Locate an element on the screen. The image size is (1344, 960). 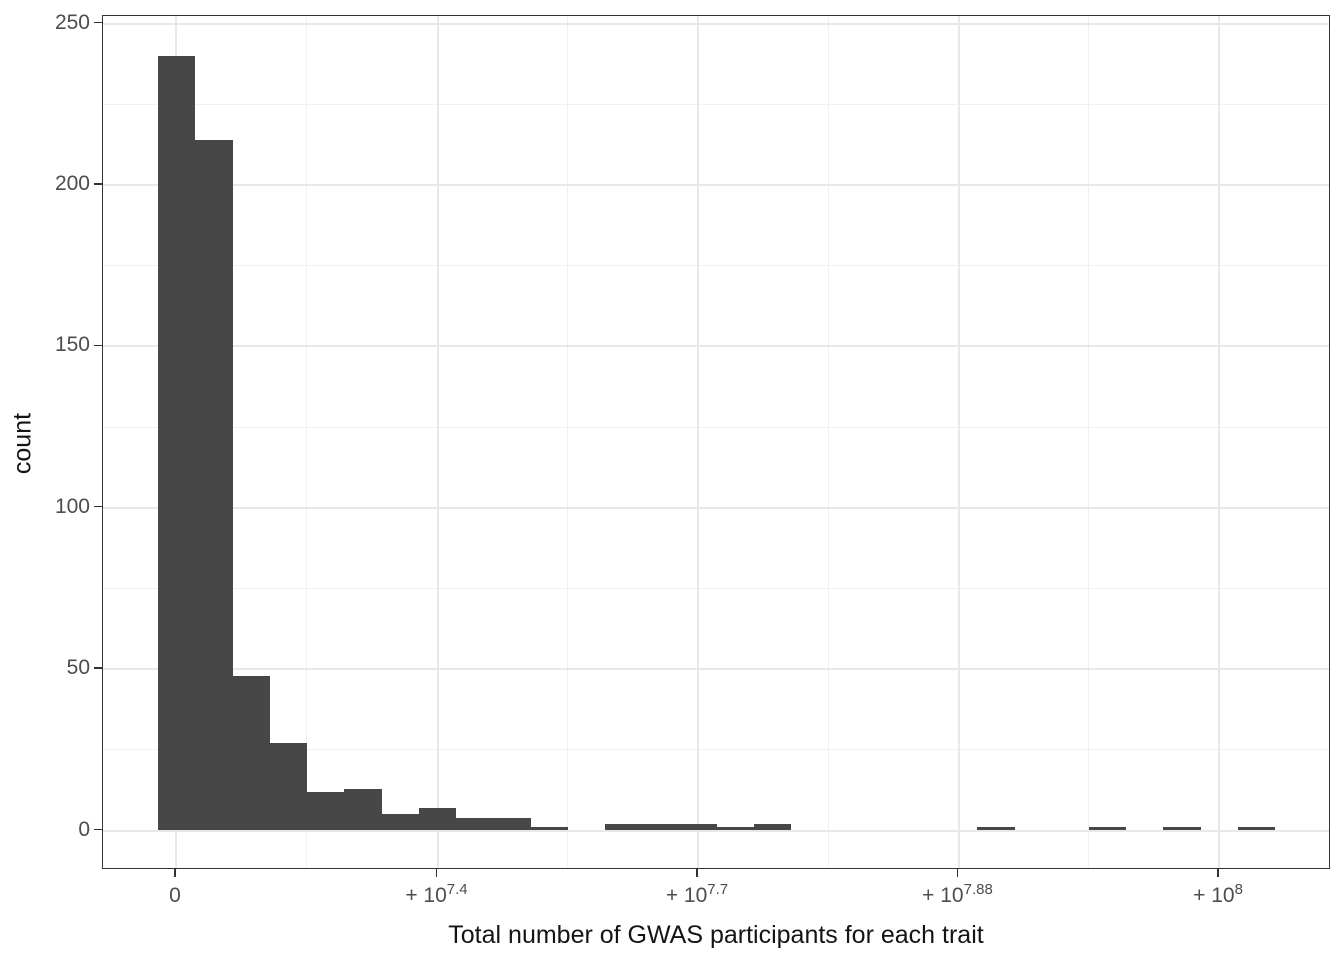
y-tick-label: 150 is located at coordinates (72, 345).